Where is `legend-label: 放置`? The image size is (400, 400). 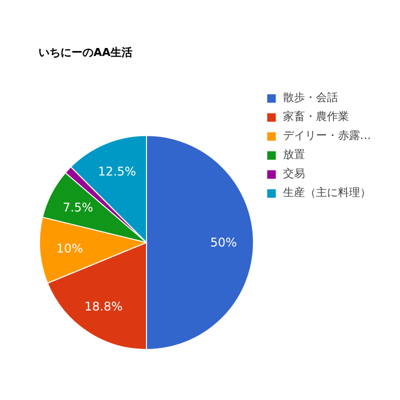
legend-label: 放置 is located at coordinates (294, 154).